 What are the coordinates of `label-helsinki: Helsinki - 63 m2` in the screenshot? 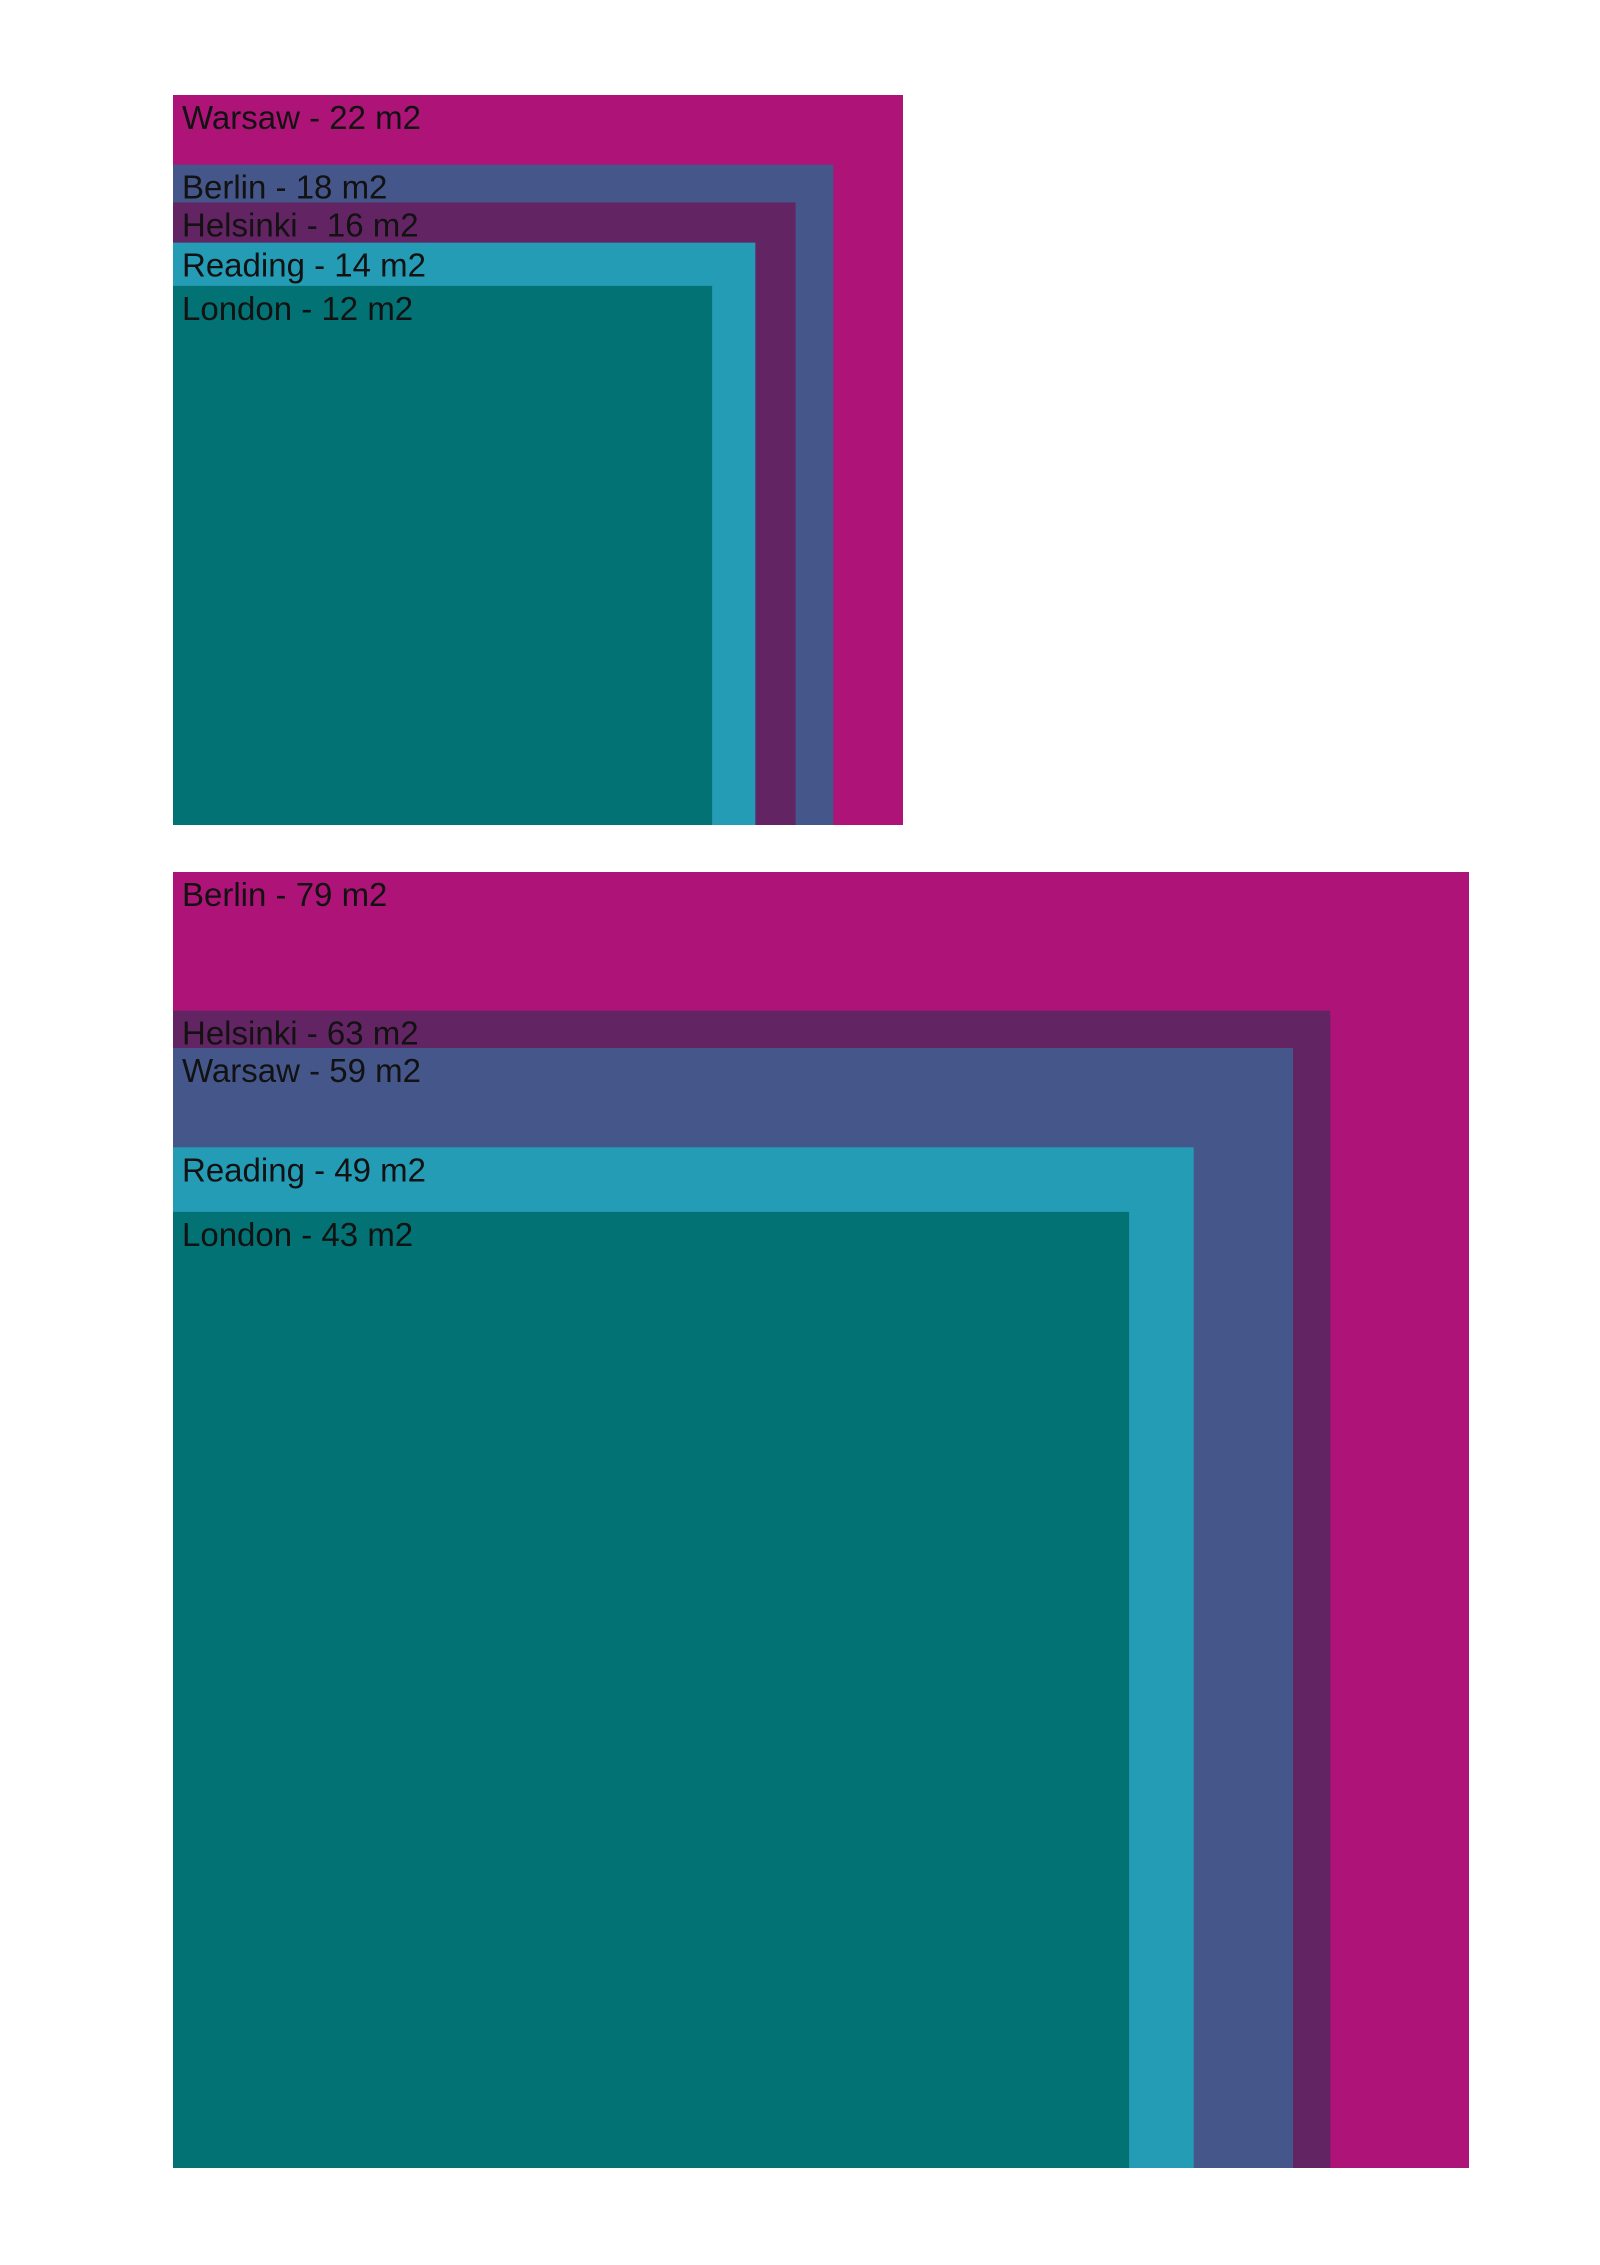 It's located at (300, 1033).